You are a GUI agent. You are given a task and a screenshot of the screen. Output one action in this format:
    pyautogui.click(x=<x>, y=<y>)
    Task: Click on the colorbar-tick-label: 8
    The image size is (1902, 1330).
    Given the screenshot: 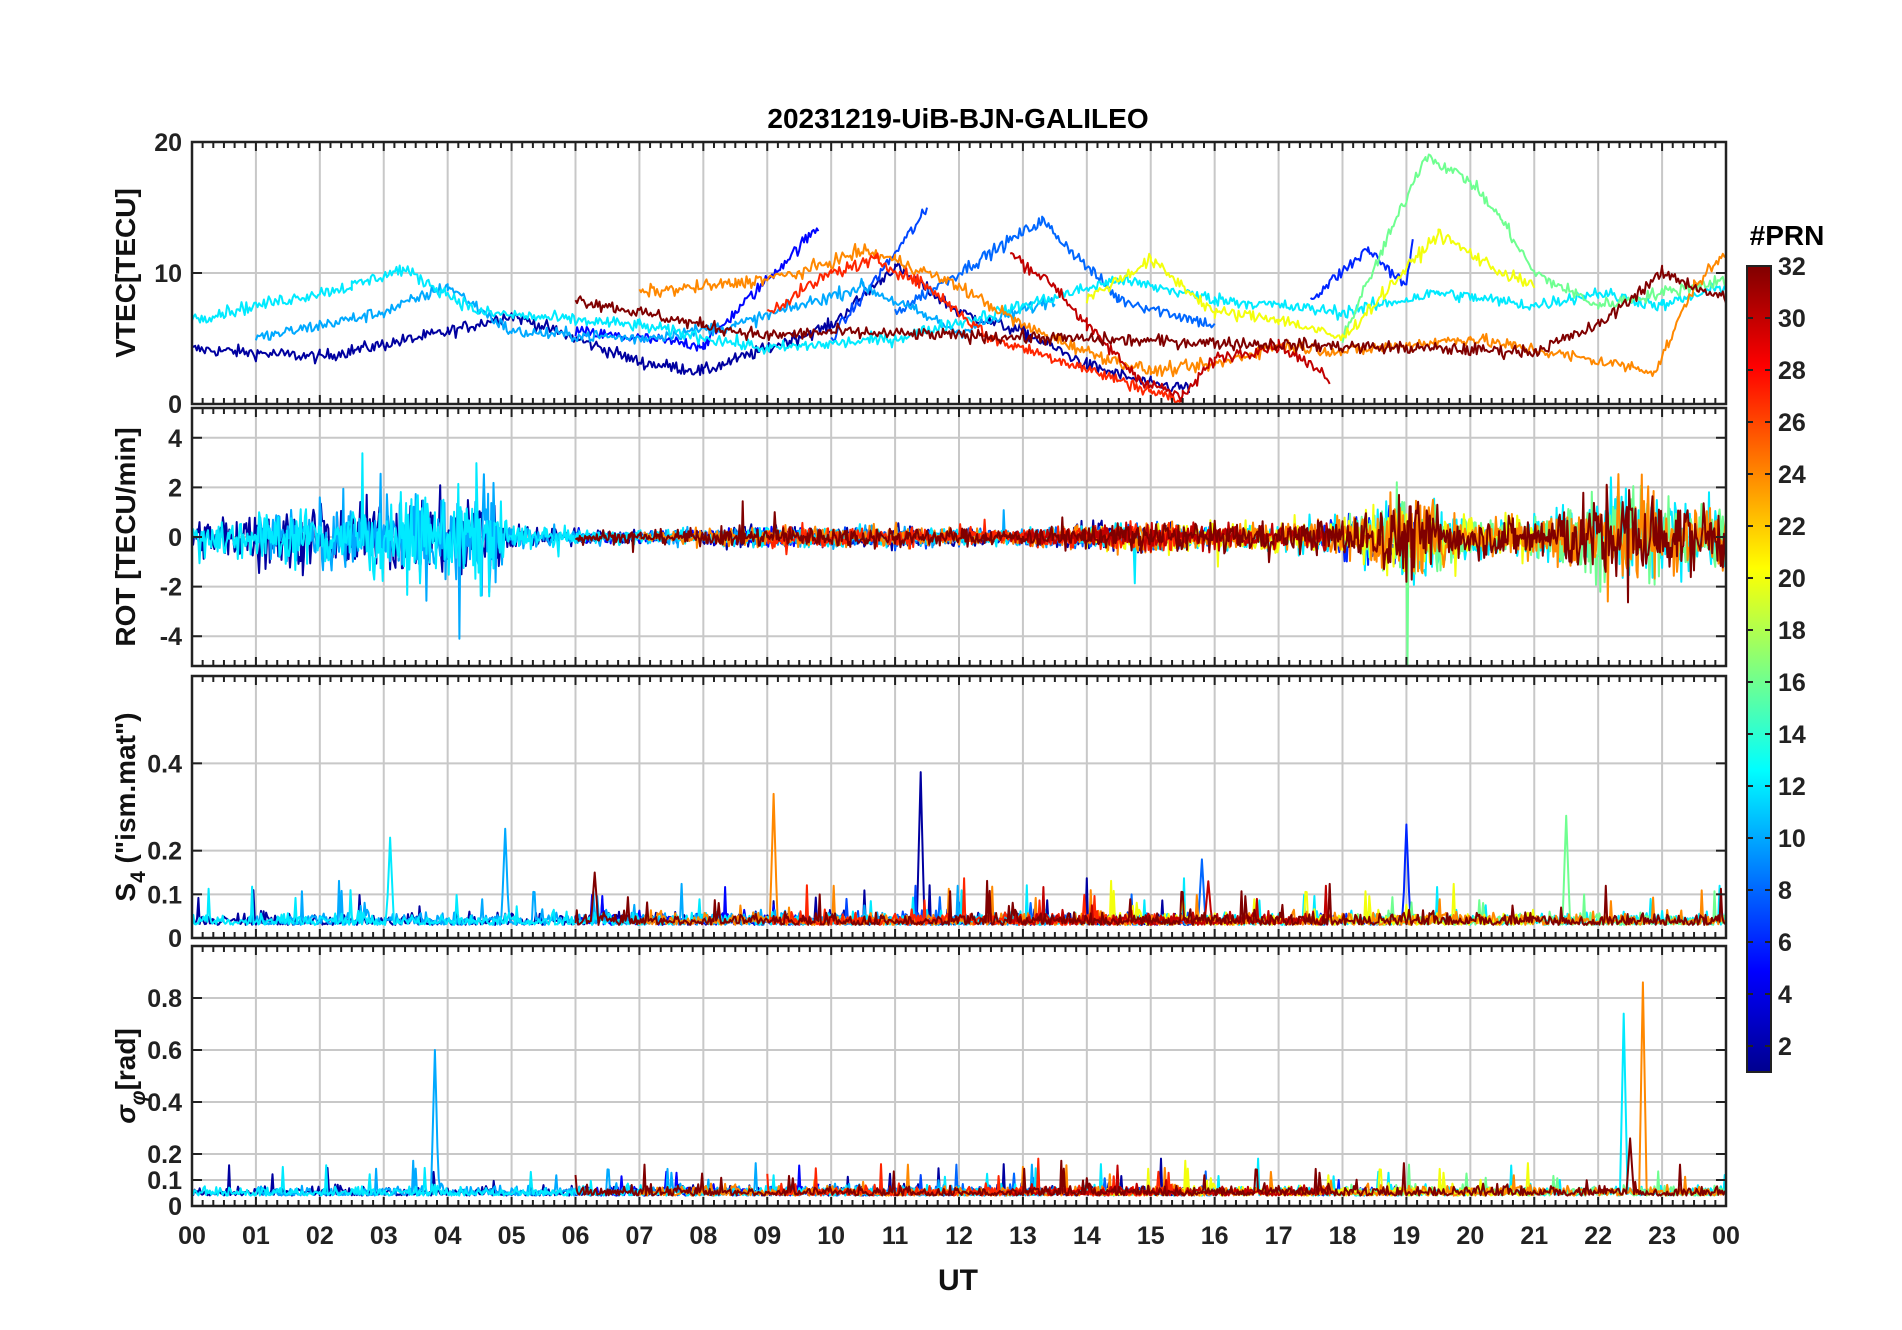 What is the action you would take?
    pyautogui.click(x=1785, y=891)
    